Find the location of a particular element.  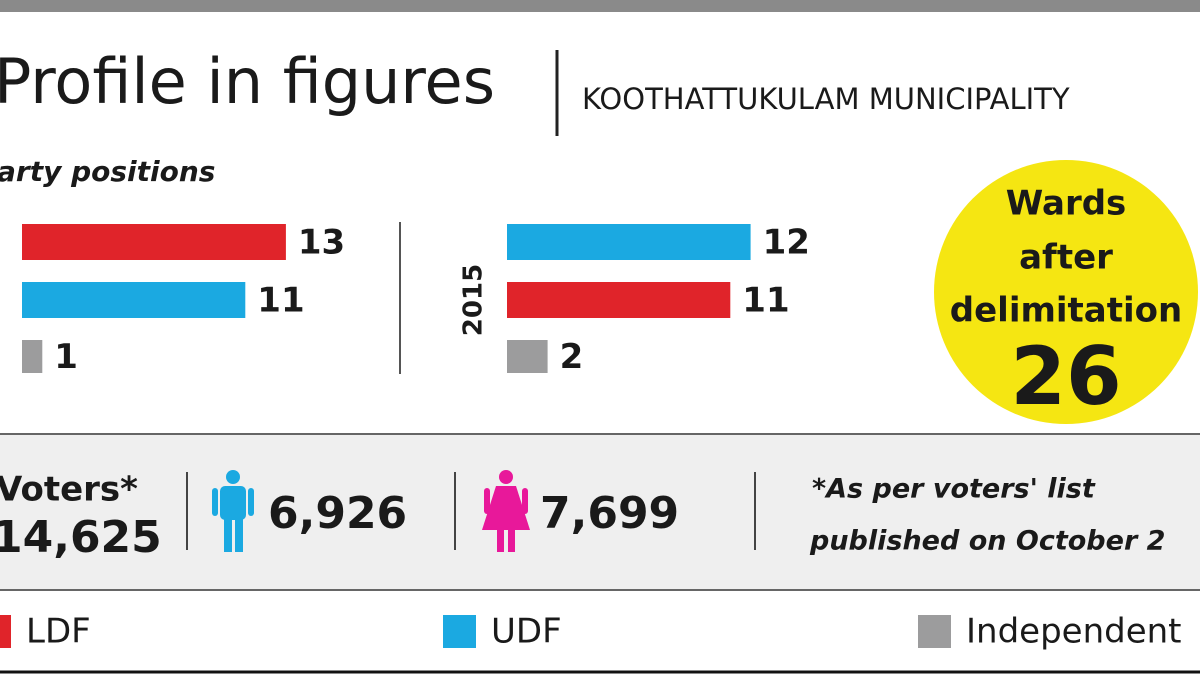

subtitle: KOOTHATTUKULAM MUNICIPALITY is located at coordinates (826, 99).